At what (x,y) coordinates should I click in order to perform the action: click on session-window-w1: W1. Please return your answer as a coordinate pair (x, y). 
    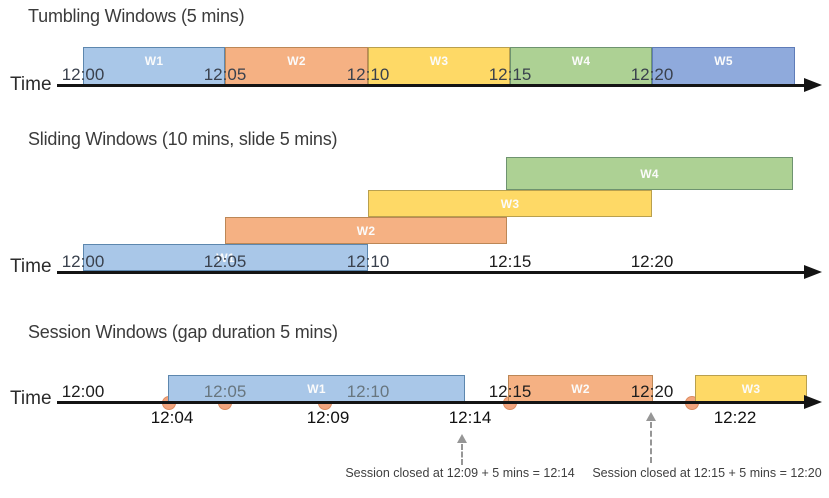
    Looking at the image, I should click on (316, 388).